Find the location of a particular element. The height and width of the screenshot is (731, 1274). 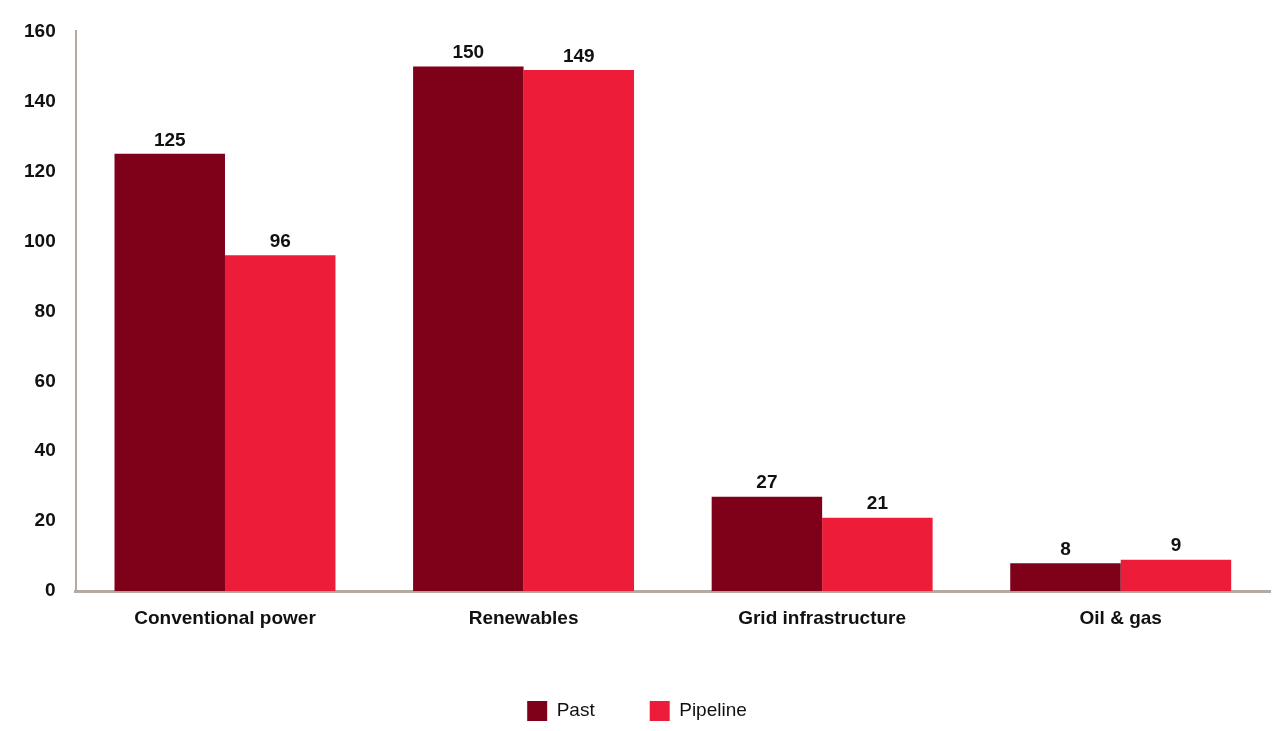

data-label: 8 is located at coordinates (1065, 548).